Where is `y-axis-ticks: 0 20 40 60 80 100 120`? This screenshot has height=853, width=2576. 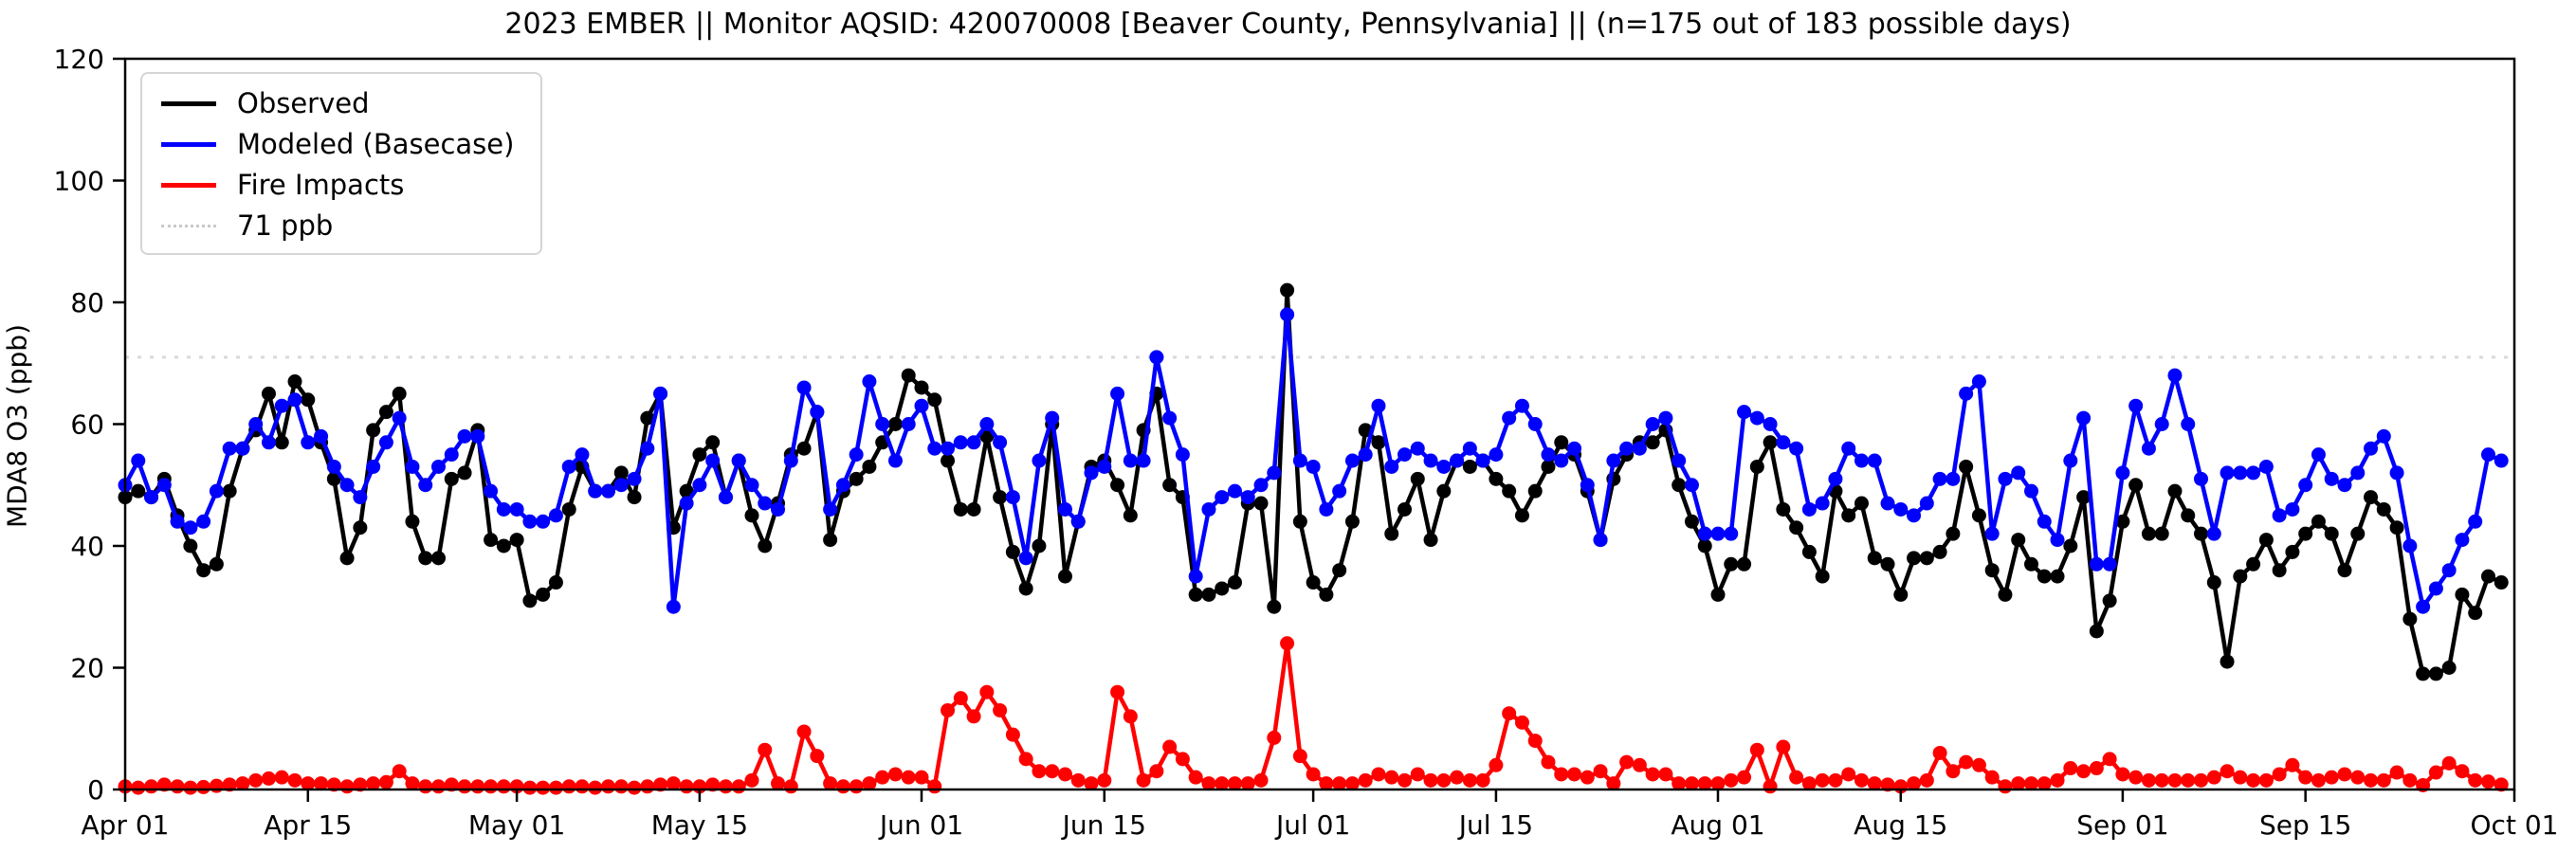 y-axis-ticks: 0 20 40 60 80 100 120 is located at coordinates (89, 425).